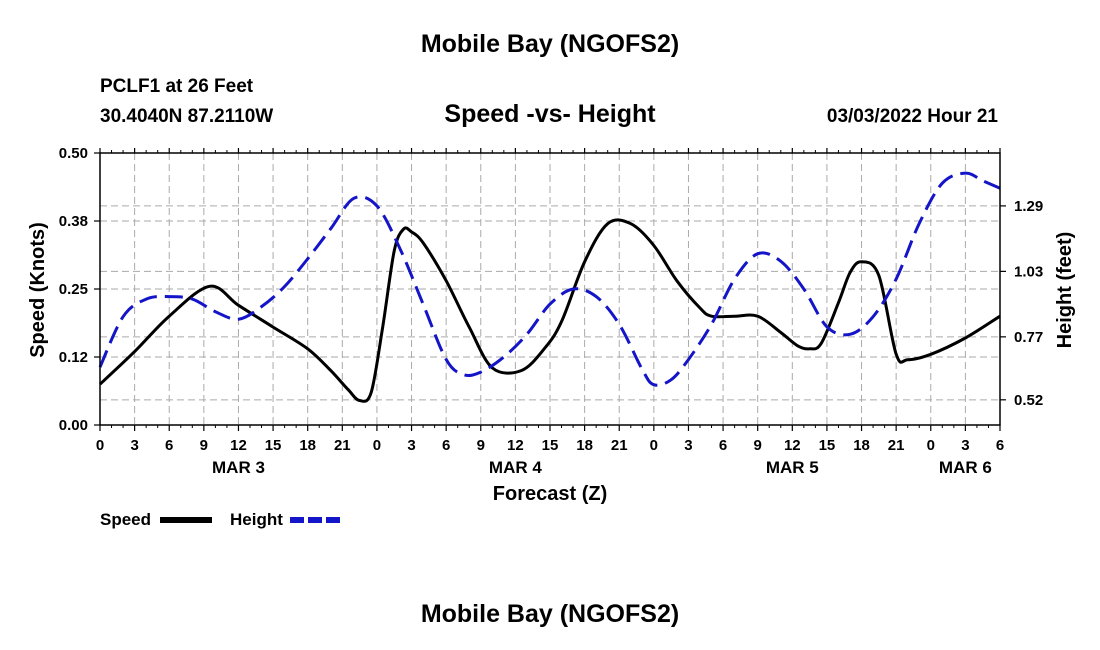 This screenshot has width=1100, height=650. What do you see at coordinates (550, 494) in the screenshot?
I see `x-axis-label: Forecast (Z)` at bounding box center [550, 494].